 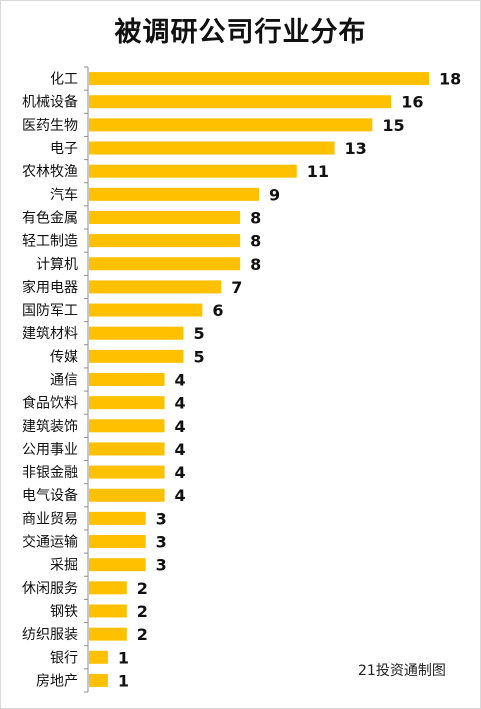 What do you see at coordinates (64, 194) in the screenshot?
I see `category-label: 汽车` at bounding box center [64, 194].